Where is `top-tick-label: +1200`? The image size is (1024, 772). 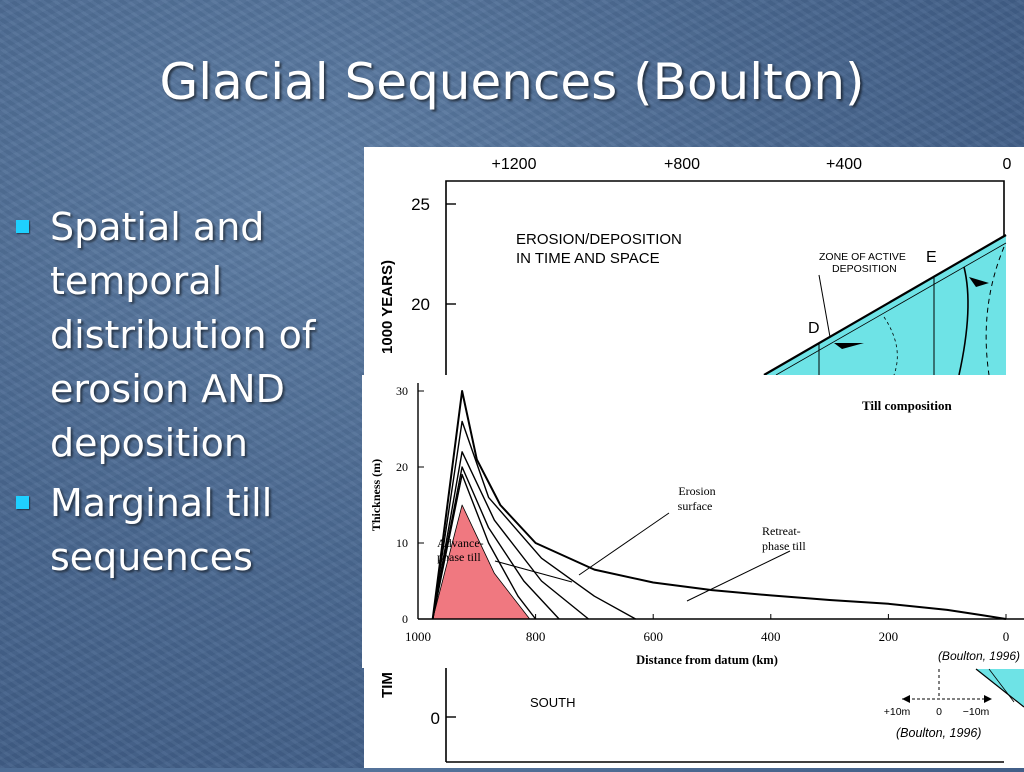 top-tick-label: +1200 is located at coordinates (514, 164).